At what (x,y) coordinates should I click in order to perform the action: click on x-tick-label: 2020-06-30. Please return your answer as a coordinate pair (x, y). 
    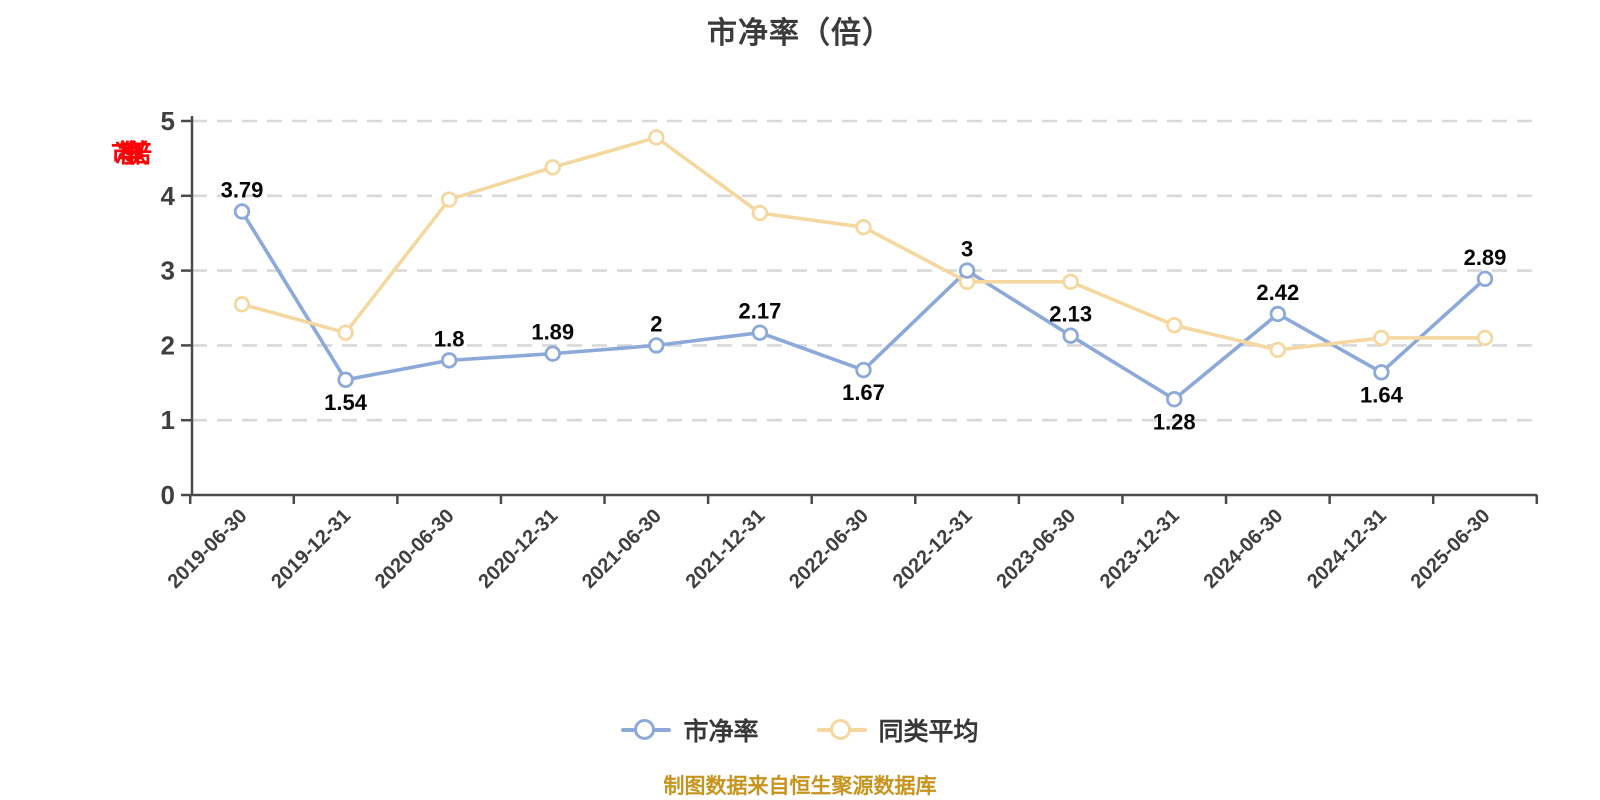
    Looking at the image, I should click on (415, 549).